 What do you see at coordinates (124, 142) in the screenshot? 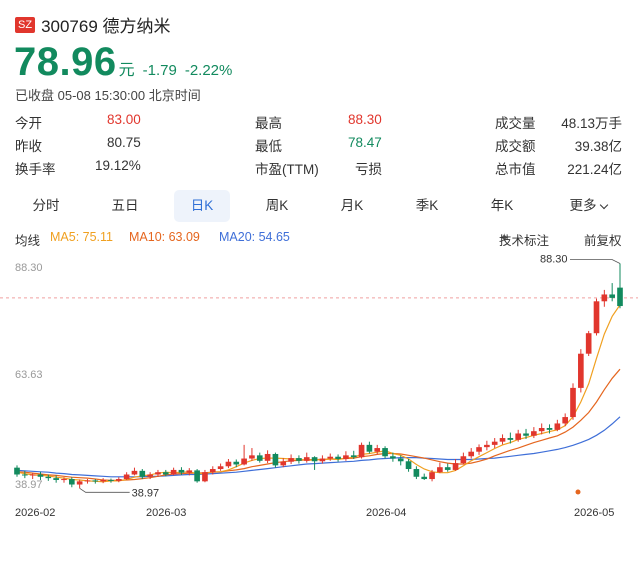
I see `stat-value: 80.75` at bounding box center [124, 142].